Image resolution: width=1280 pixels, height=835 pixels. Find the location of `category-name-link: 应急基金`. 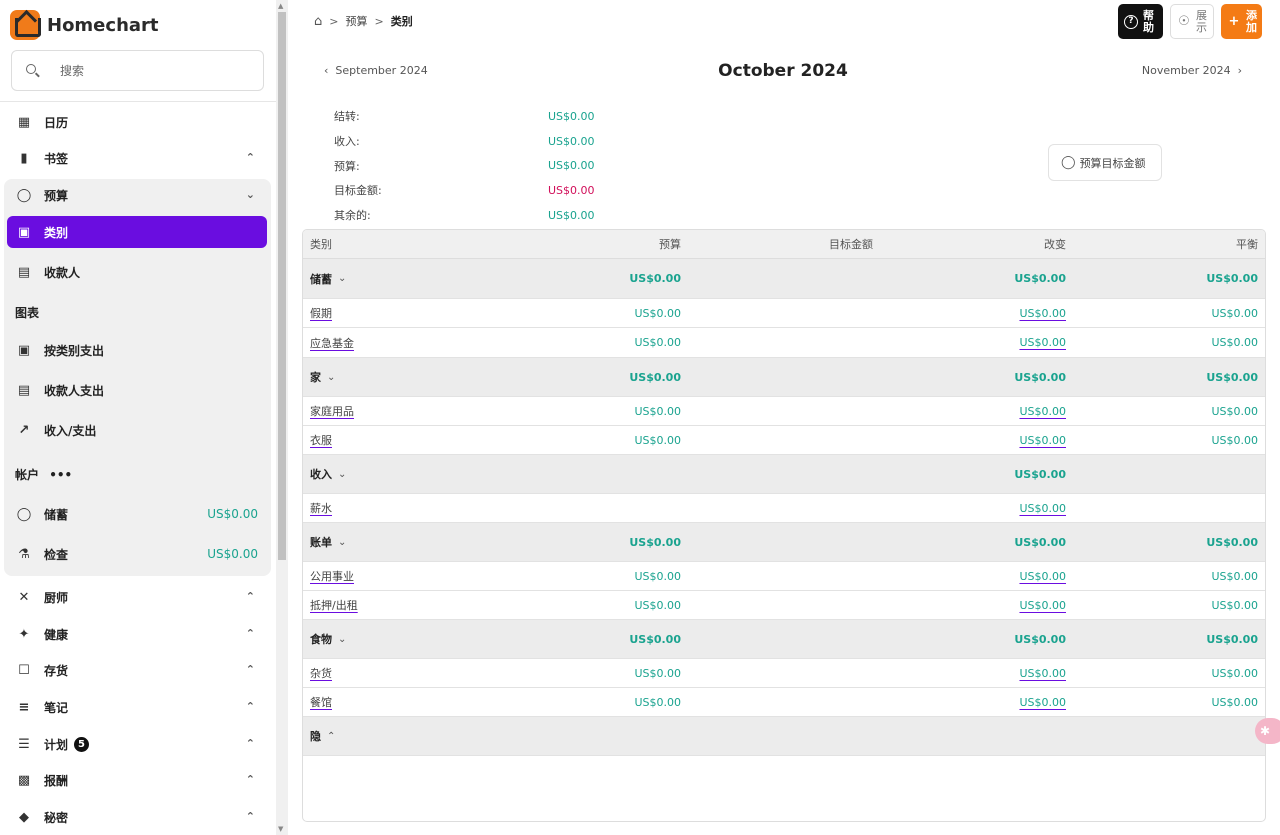

category-name-link: 应急基金 is located at coordinates (332, 343).